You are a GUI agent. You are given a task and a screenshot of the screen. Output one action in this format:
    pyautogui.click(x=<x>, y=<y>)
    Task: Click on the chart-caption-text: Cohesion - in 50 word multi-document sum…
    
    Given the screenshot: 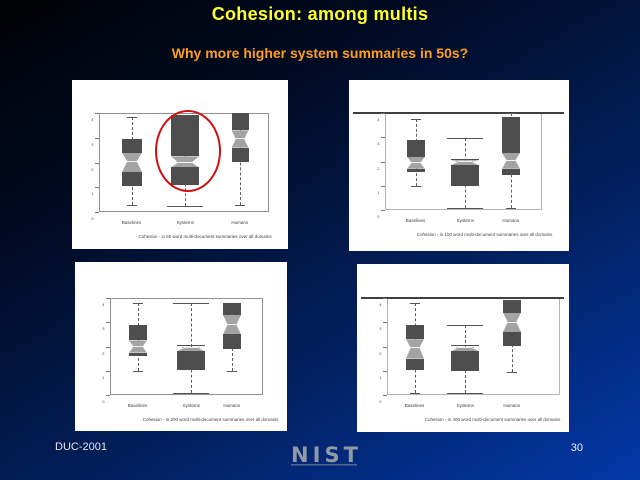 What is the action you would take?
    pyautogui.click(x=205, y=236)
    